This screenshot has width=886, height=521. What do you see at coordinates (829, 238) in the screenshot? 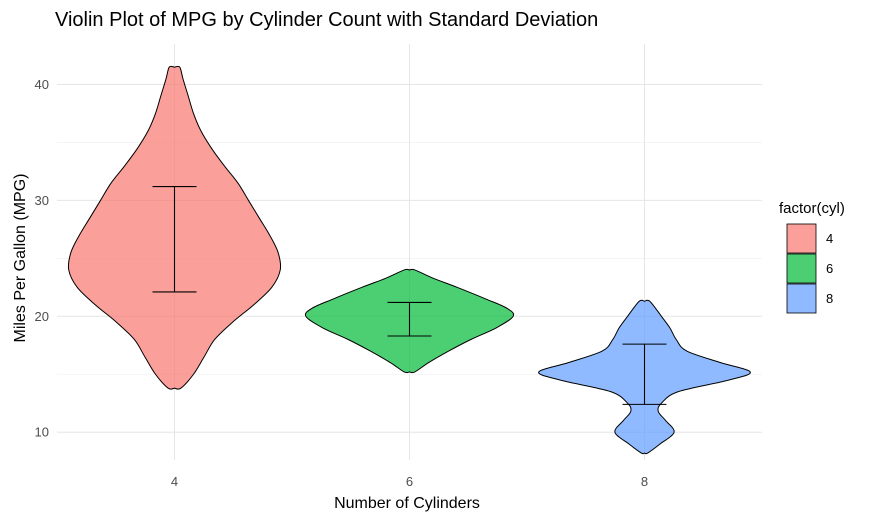
I see `legend-label-4: 4` at bounding box center [829, 238].